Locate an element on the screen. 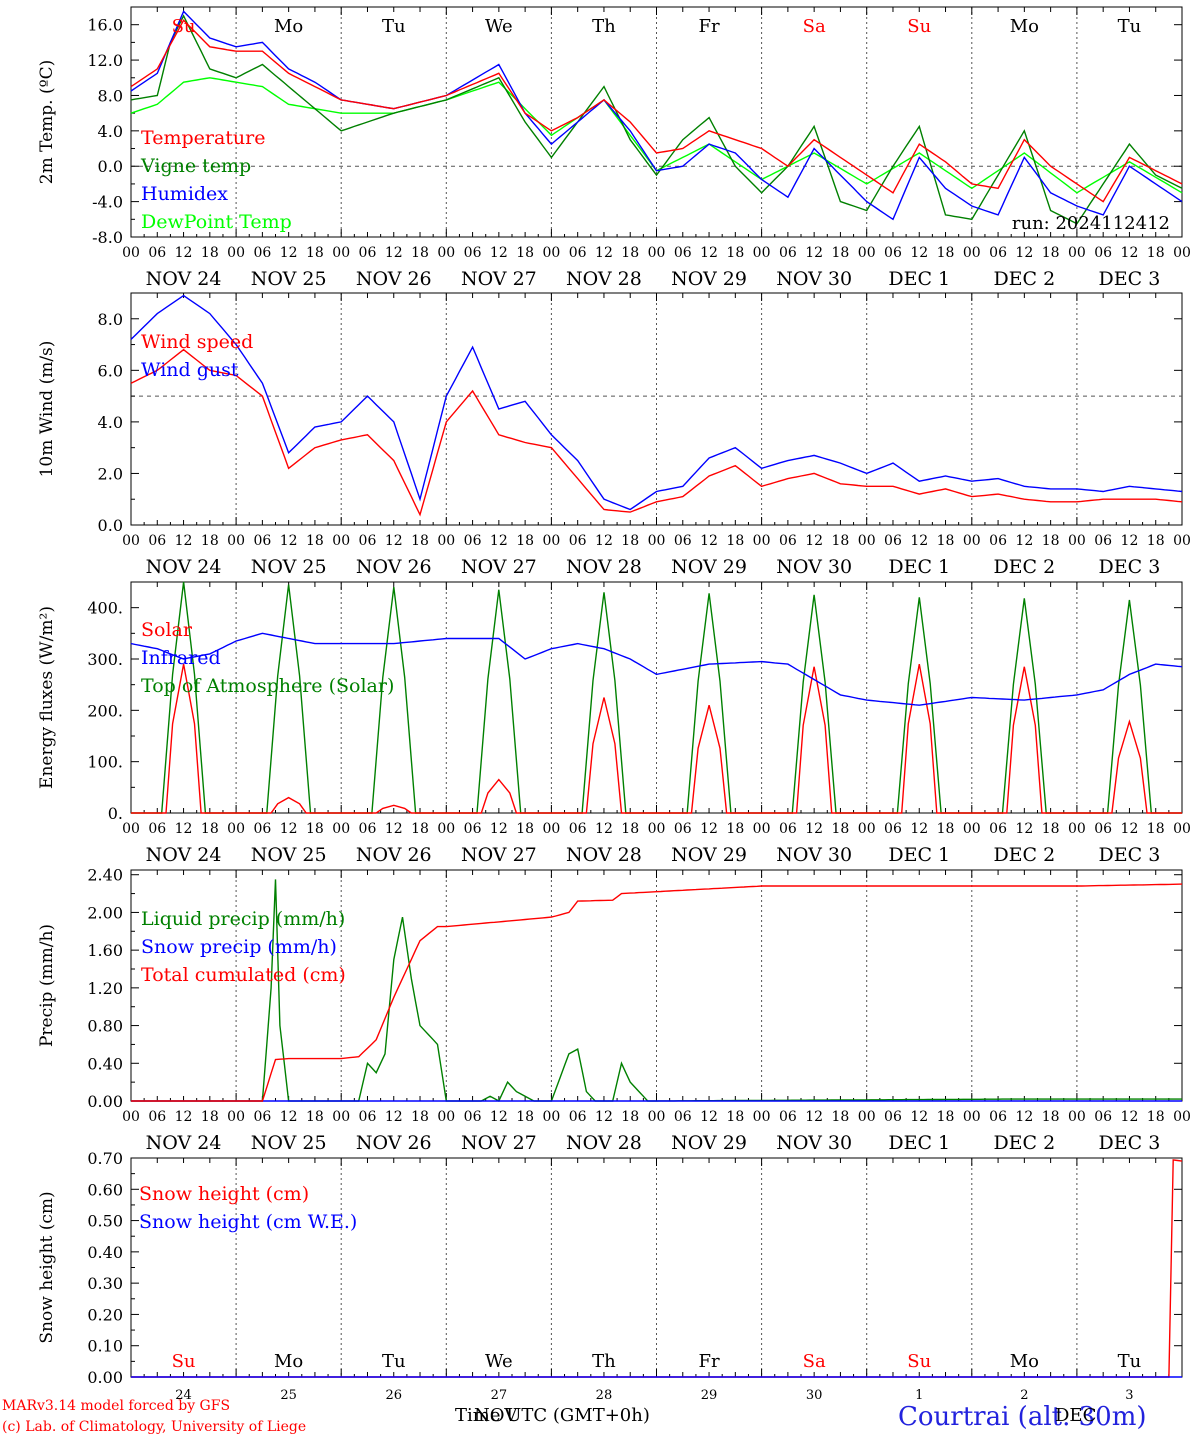 This screenshot has width=1194, height=1440. y-tick-label: 2.40 is located at coordinates (105, 875).